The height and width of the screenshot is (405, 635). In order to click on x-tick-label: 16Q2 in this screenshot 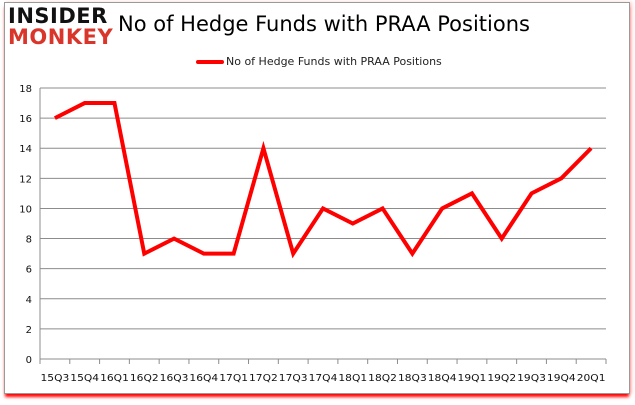, I will do `click(144, 378)`.